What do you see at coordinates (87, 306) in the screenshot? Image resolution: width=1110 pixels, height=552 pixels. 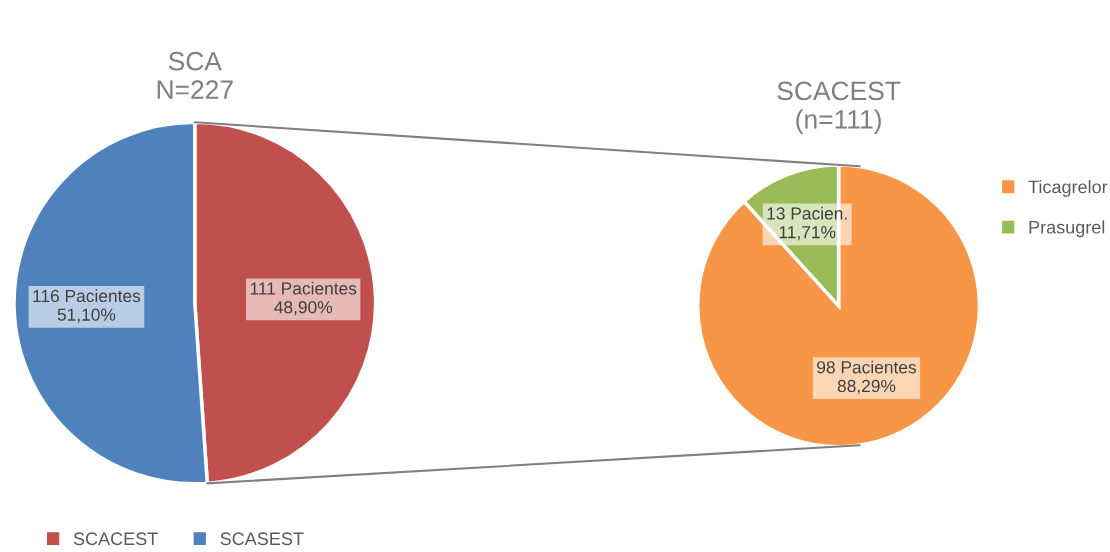 I see `data-label: 116 Pacientes 51,10%` at bounding box center [87, 306].